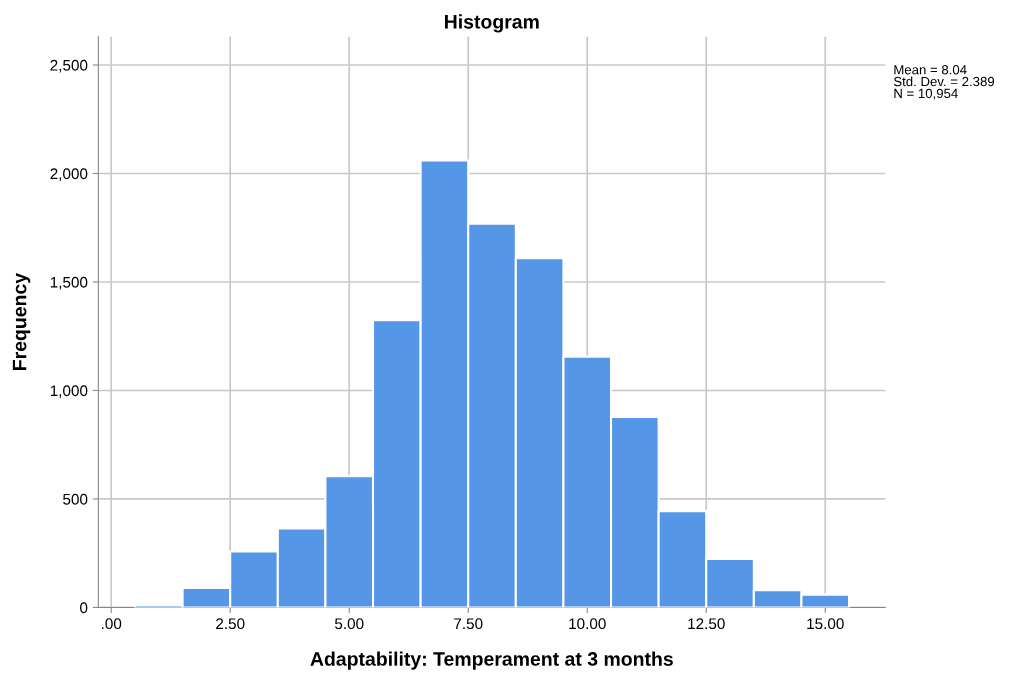 Image resolution: width=1014 pixels, height=681 pixels. I want to click on y-tick-label: 1,500, so click(69, 283).